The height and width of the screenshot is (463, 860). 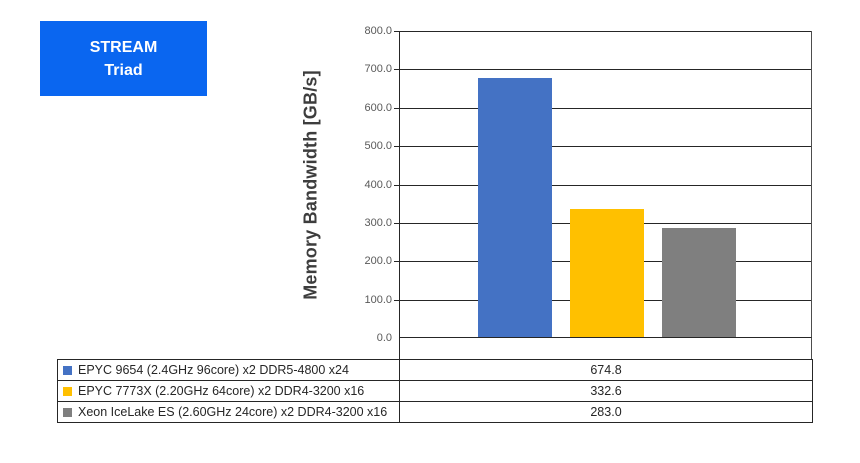 I want to click on legend-swatch-yellow, so click(x=67, y=391).